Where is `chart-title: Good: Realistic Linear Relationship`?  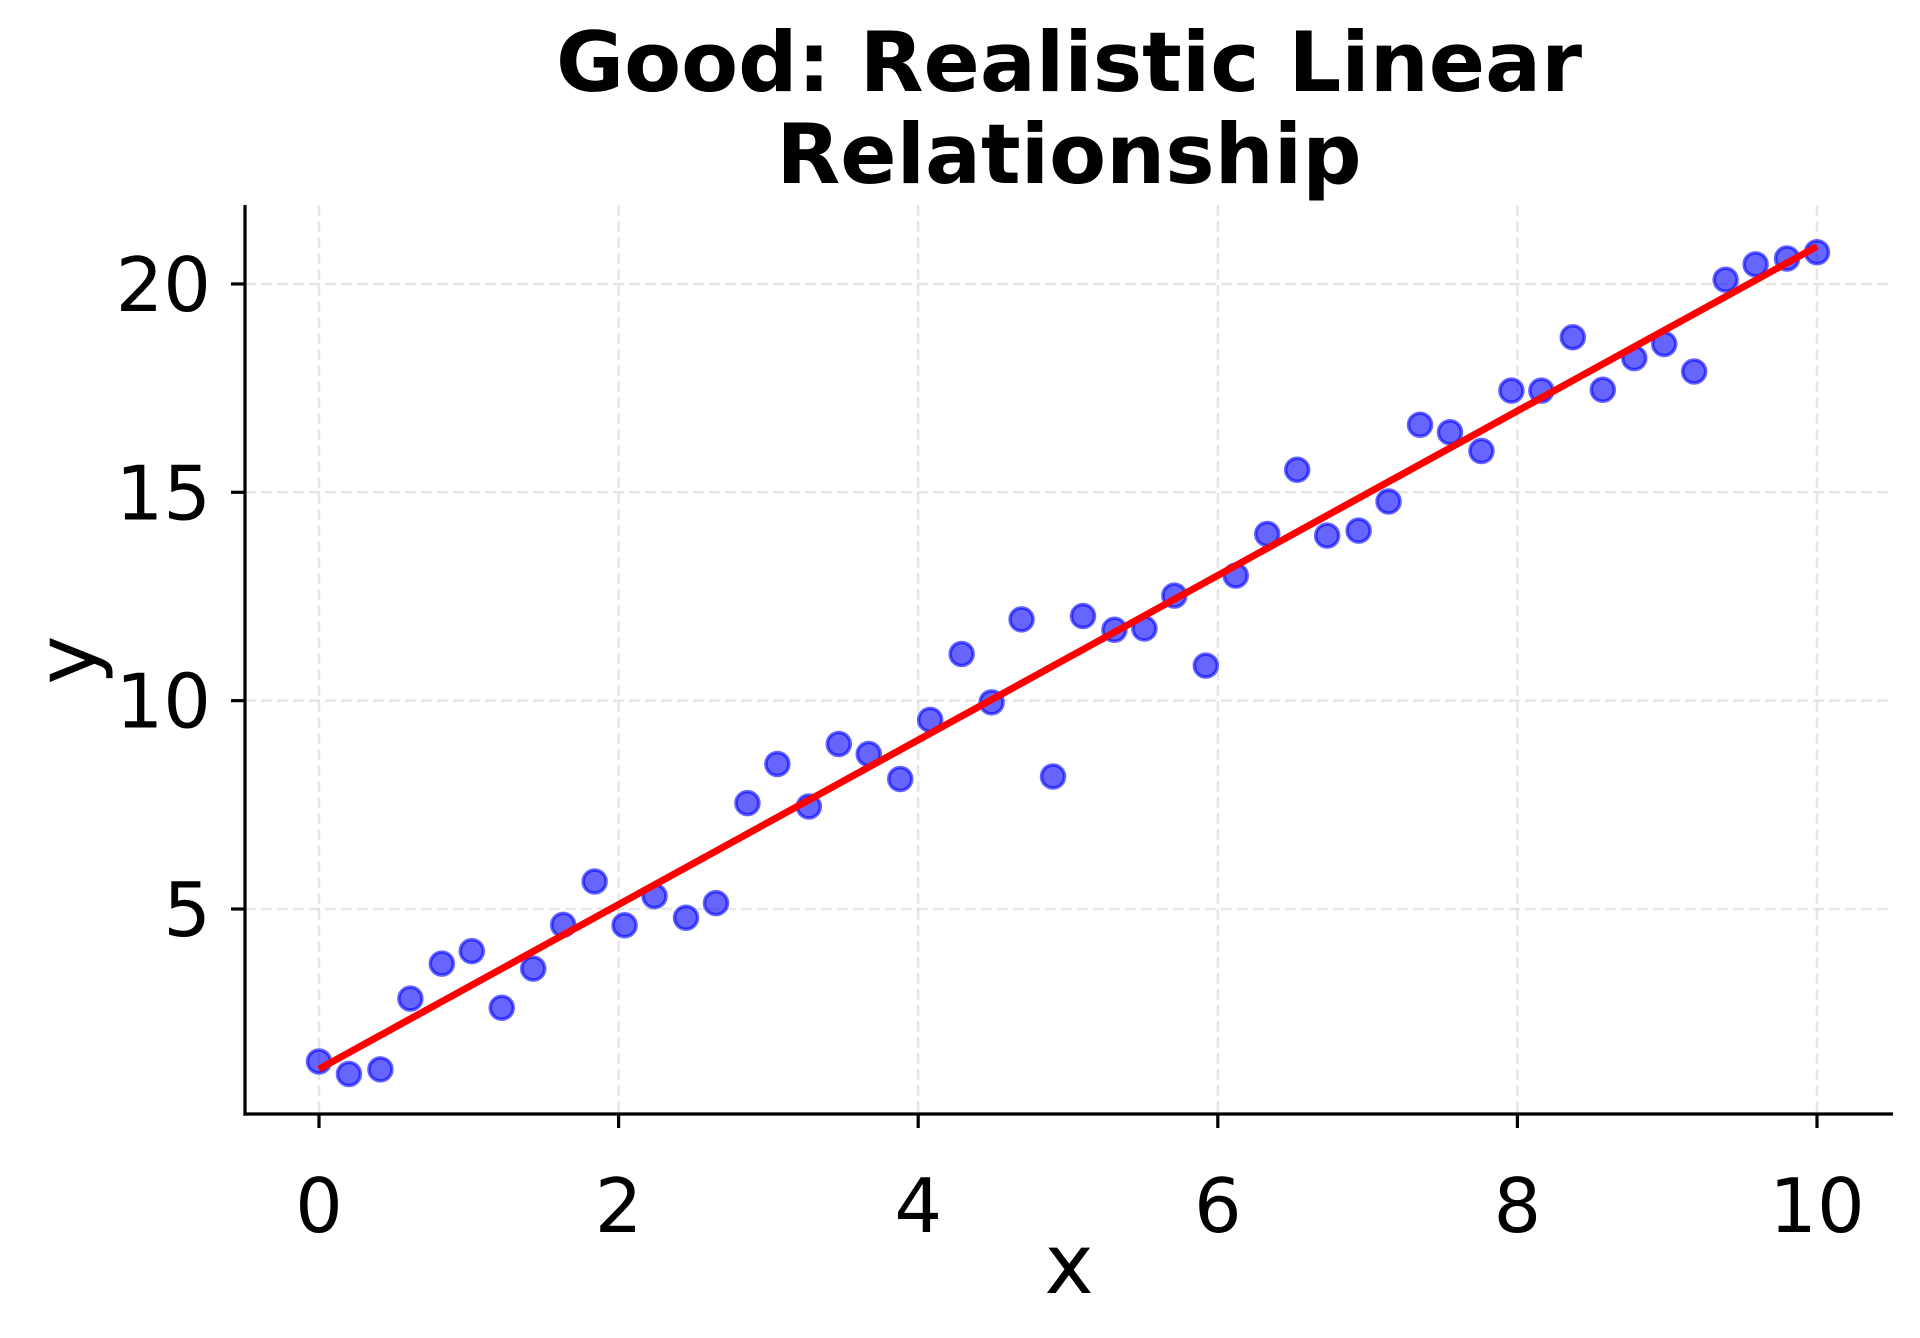 chart-title: Good: Realistic Linear Relationship is located at coordinates (1069, 108).